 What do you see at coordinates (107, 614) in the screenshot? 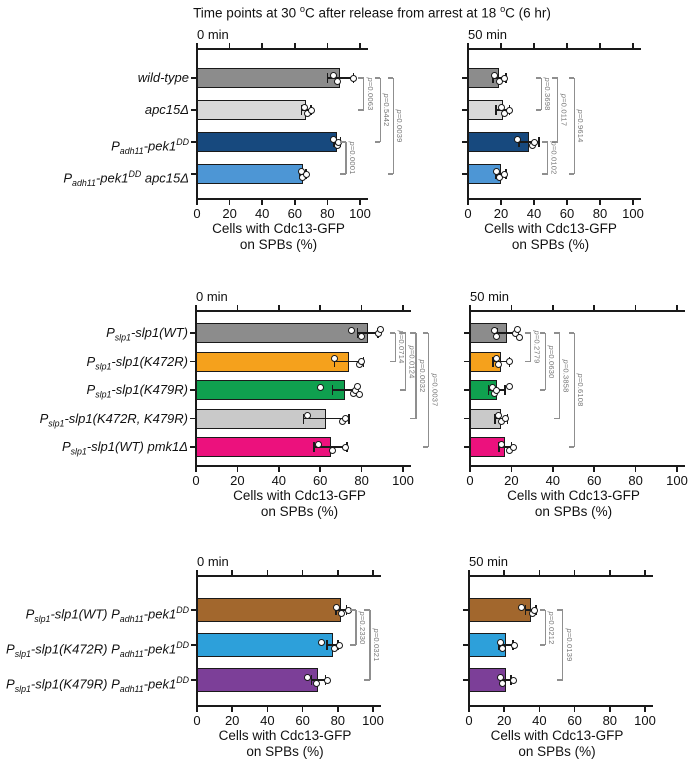
I see `category-label: Pslp1-slp1(WT) Padh11-pek1DD` at bounding box center [107, 614].